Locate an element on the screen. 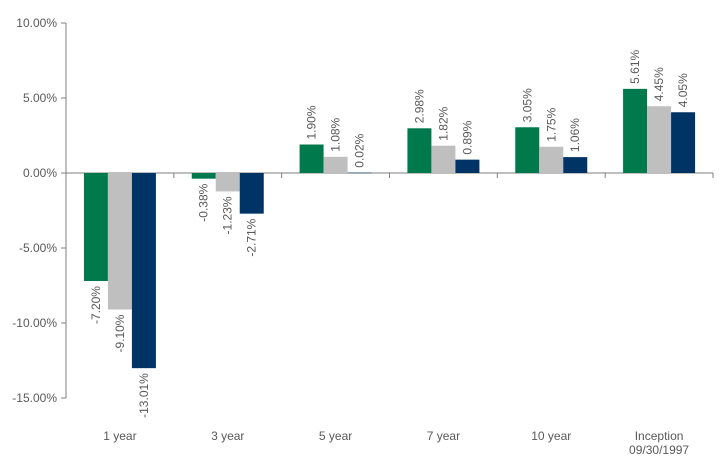  data-label: -7.20% is located at coordinates (96, 305).